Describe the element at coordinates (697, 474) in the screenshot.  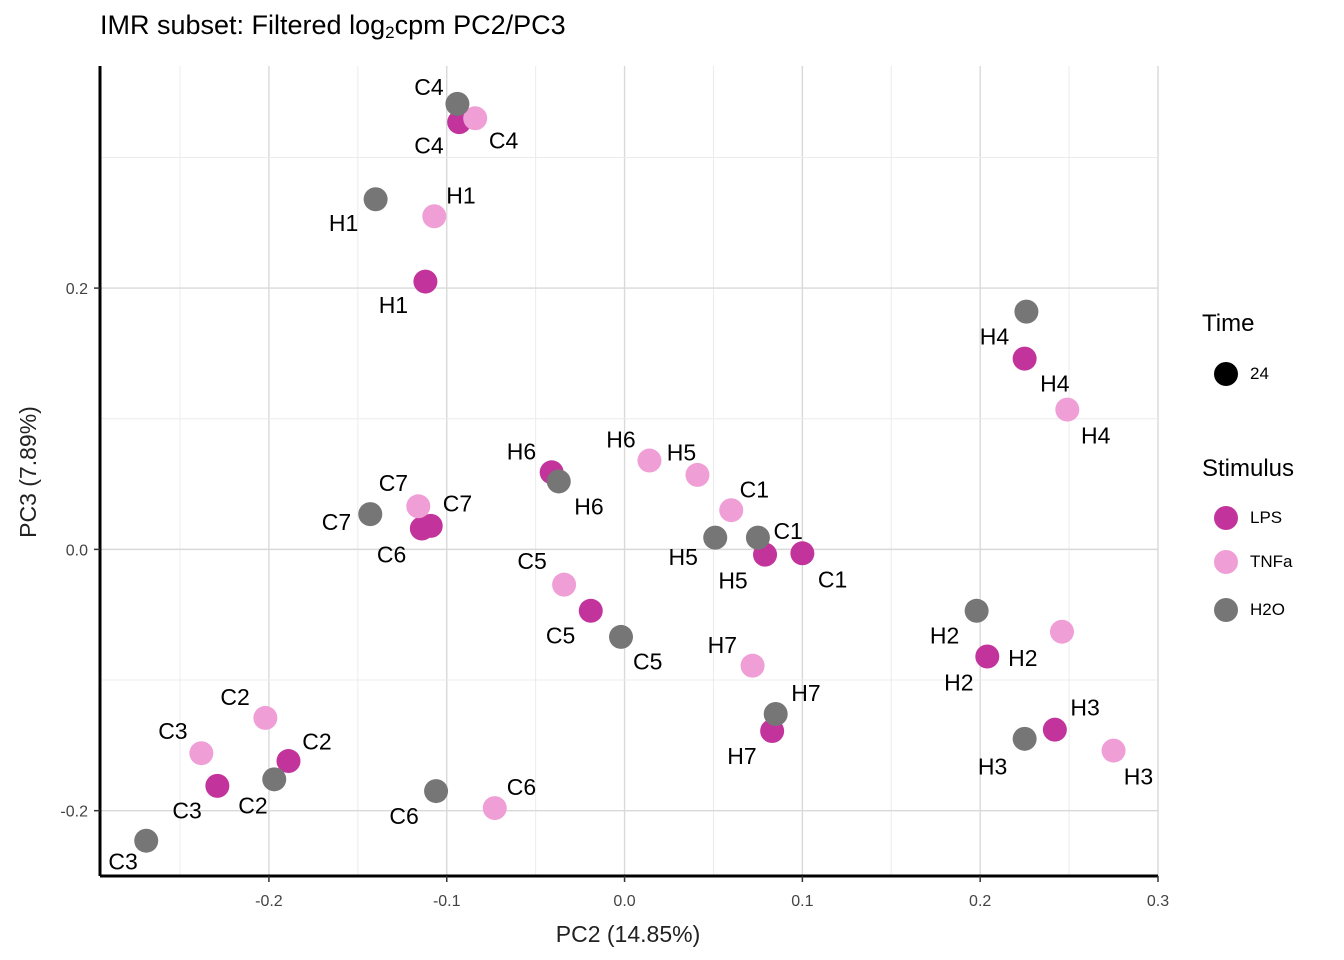
I see `point-tnfa-h5` at that location.